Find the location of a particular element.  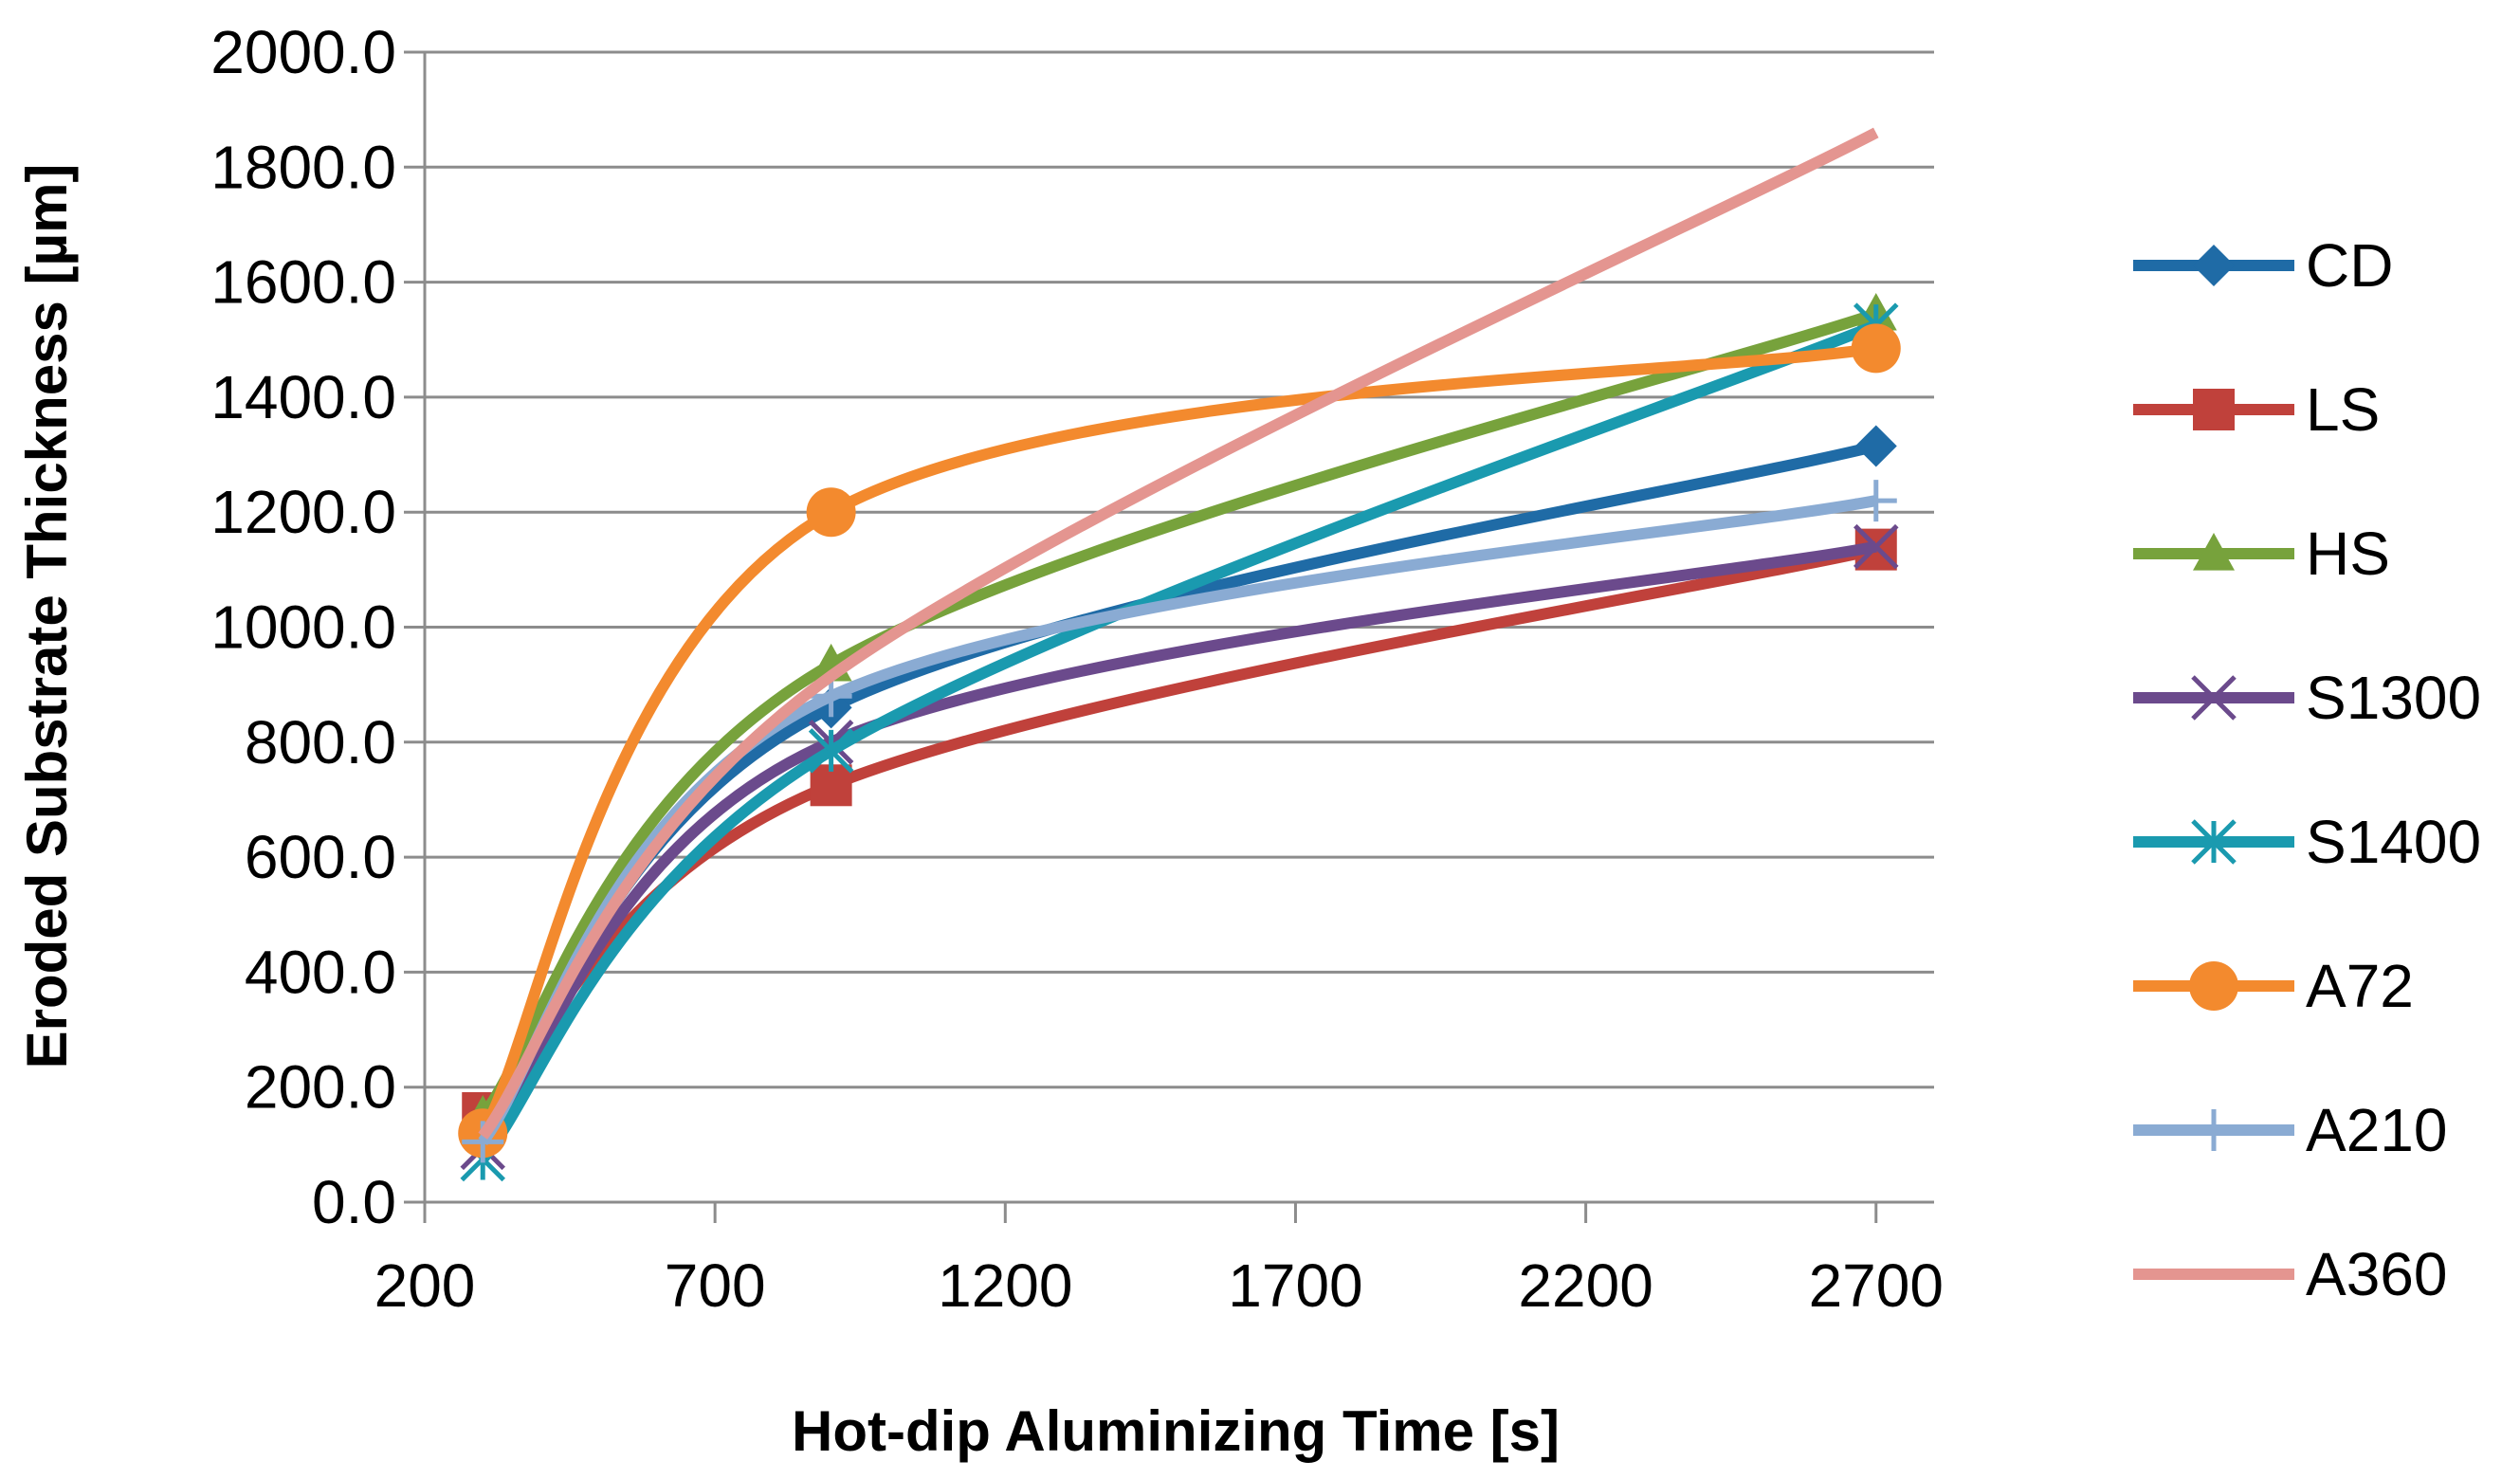

legend-label-cd: CD is located at coordinates (2349, 266).